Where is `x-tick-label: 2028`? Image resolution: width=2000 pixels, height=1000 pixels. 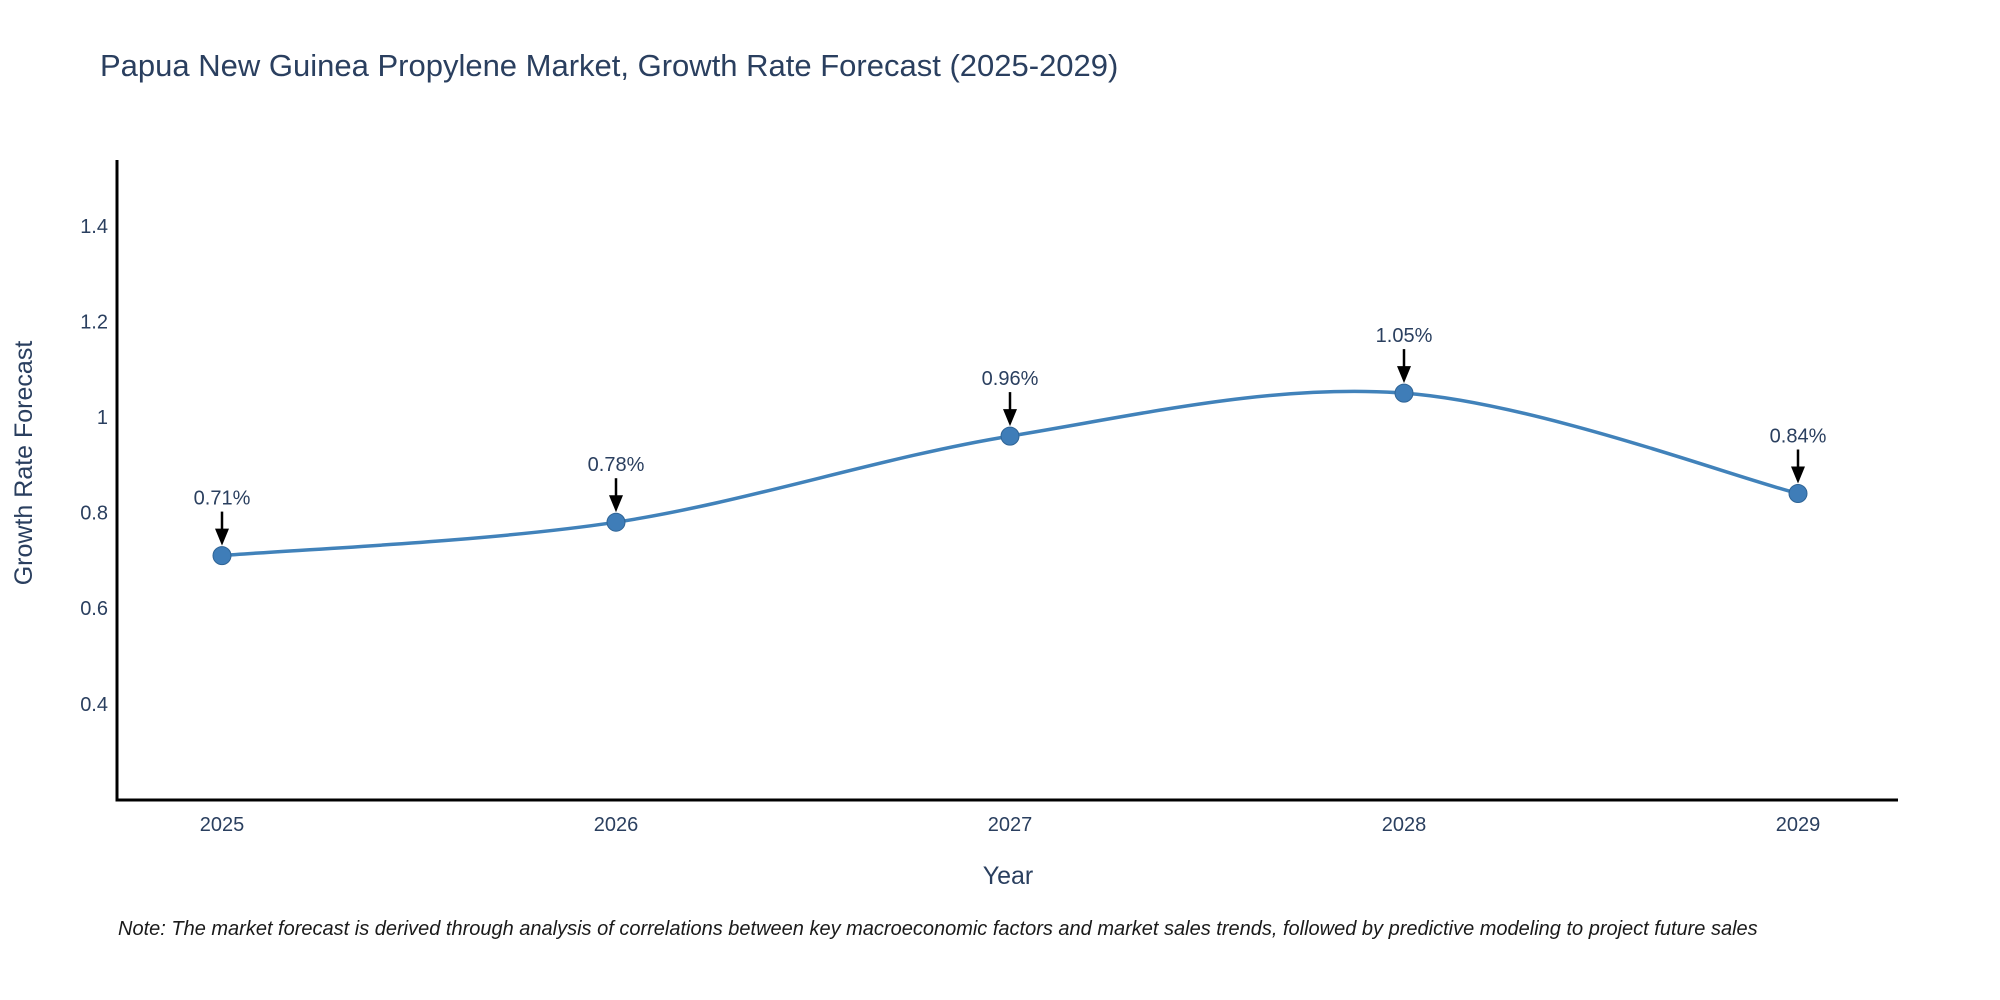
x-tick-label: 2028 is located at coordinates (1404, 825).